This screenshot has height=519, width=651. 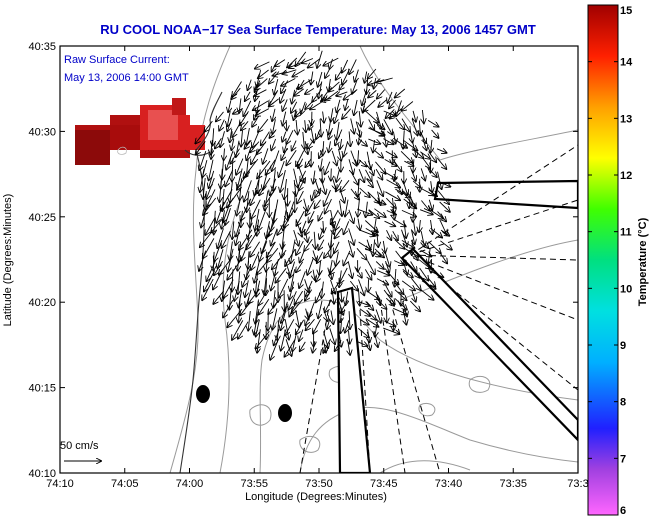 What do you see at coordinates (190, 484) in the screenshot?
I see `x-tick-label: 74:00` at bounding box center [190, 484].